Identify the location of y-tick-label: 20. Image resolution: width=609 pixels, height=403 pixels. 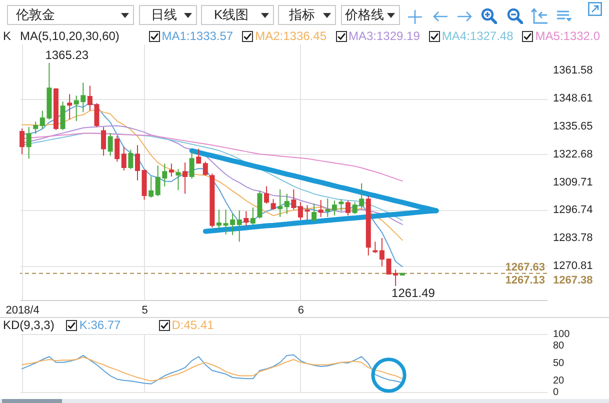
(559, 380).